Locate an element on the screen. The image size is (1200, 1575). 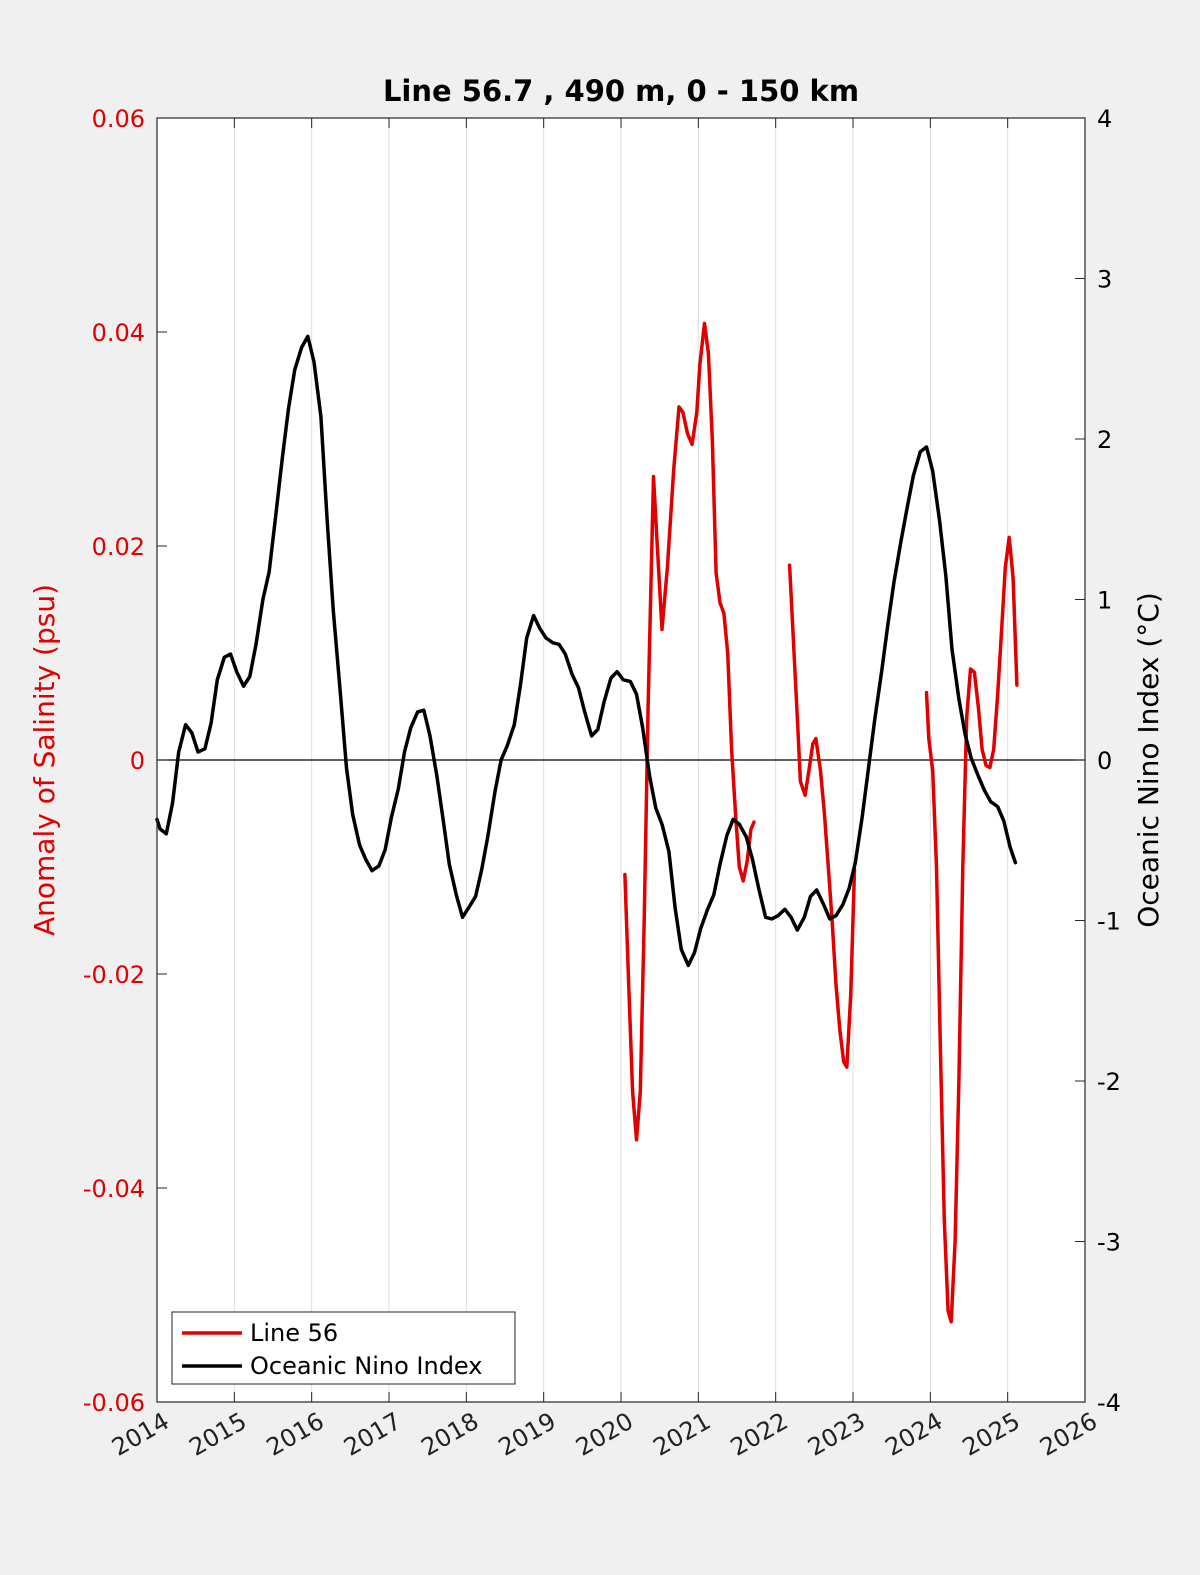
right-y-tick-label: -3 is located at coordinates (1109, 1243).